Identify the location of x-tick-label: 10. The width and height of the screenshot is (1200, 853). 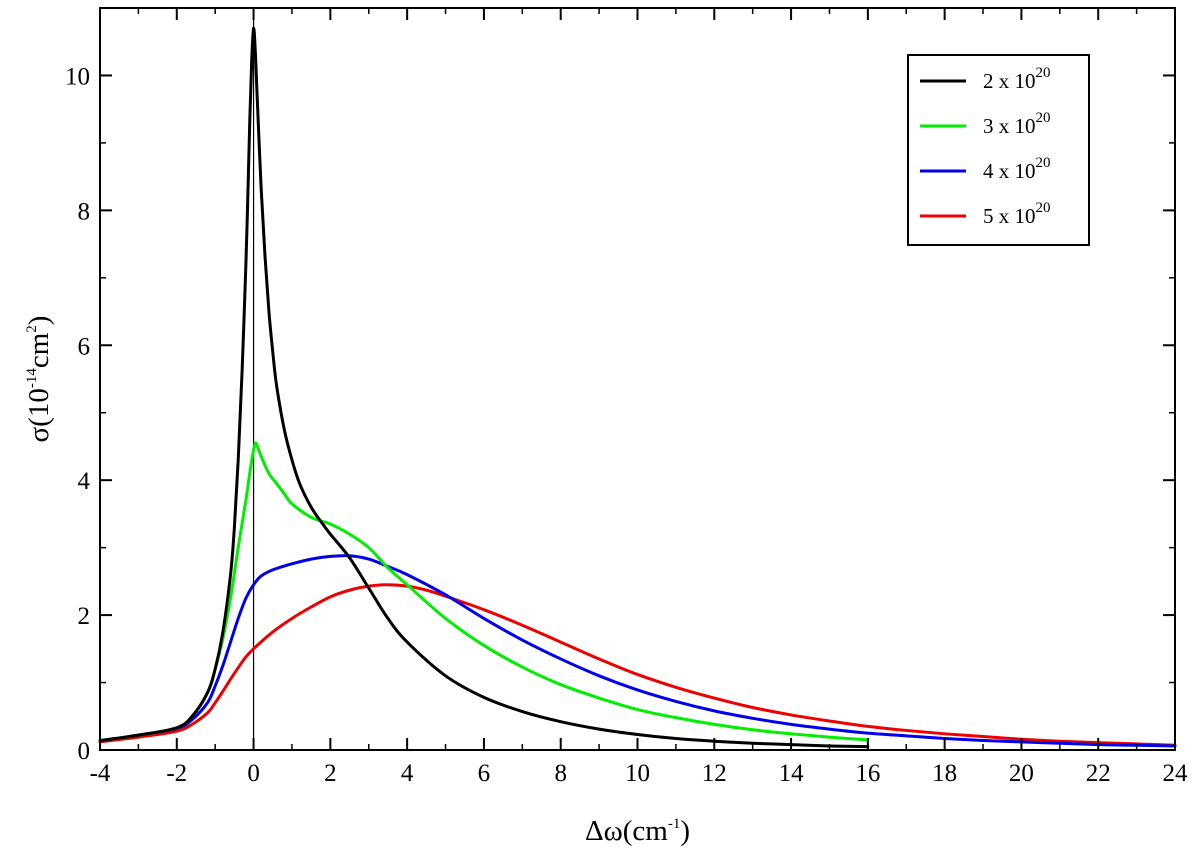
(637, 773).